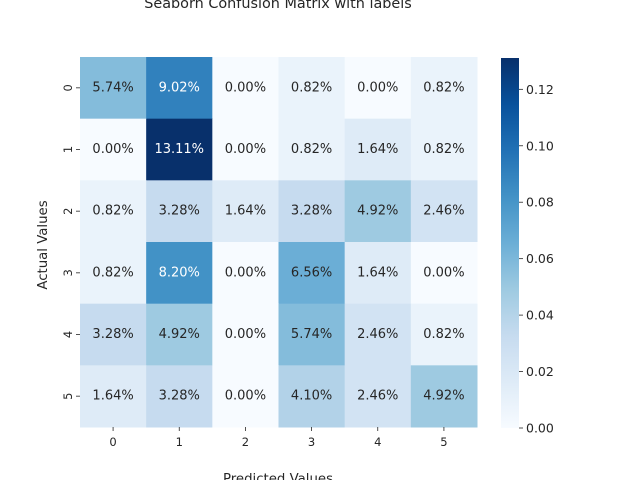  What do you see at coordinates (278, 6) in the screenshot?
I see `chart-title: Seaborn Confusion Matrix with labels` at bounding box center [278, 6].